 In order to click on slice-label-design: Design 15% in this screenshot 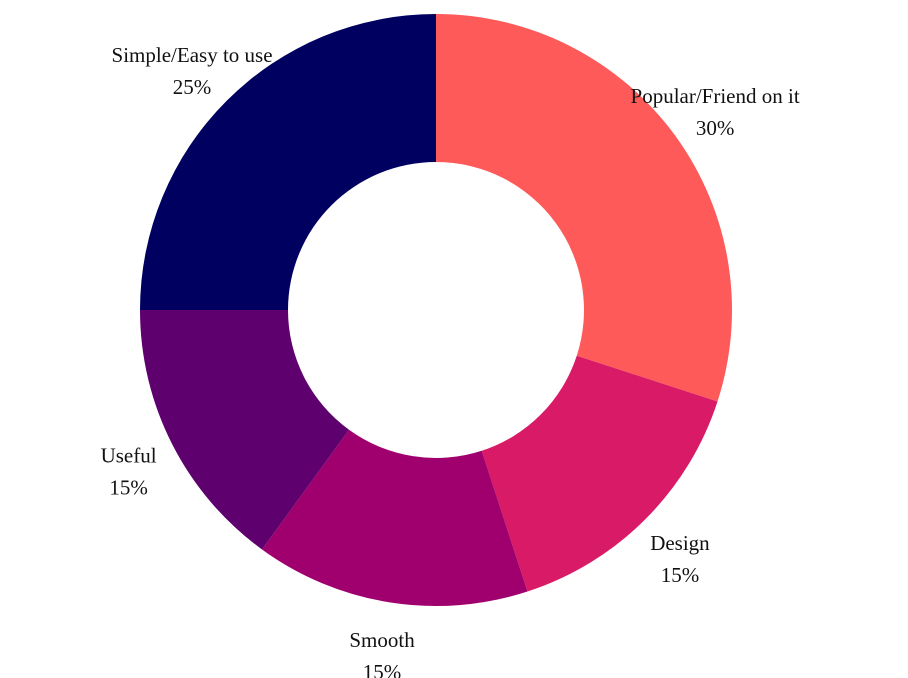, I will do `click(680, 559)`.